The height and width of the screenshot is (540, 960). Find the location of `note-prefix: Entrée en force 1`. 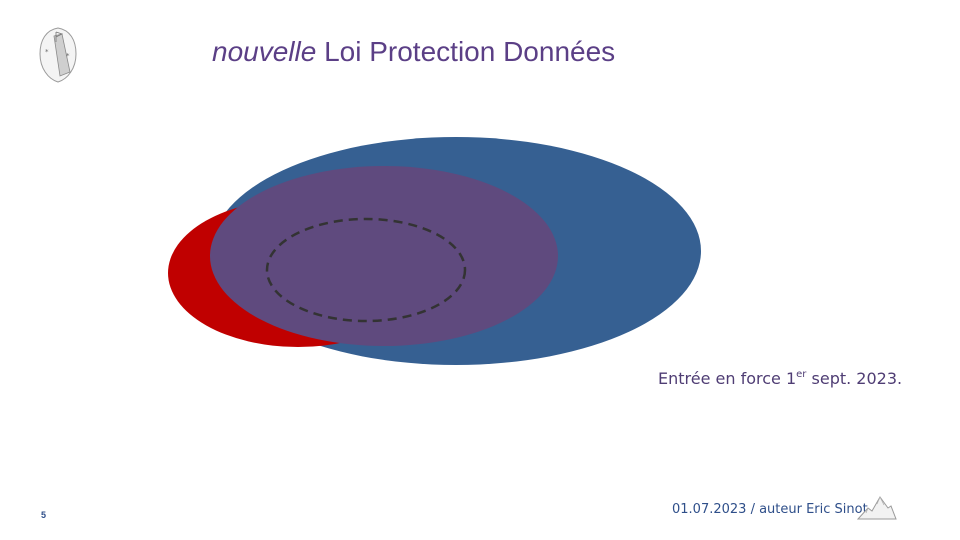

note-prefix: Entrée en force 1 is located at coordinates (727, 378).